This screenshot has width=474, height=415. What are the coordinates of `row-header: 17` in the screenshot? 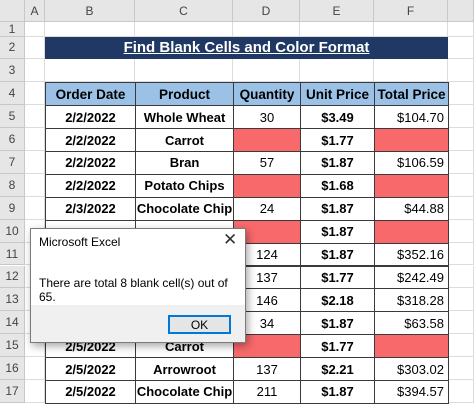 It's located at (12, 391).